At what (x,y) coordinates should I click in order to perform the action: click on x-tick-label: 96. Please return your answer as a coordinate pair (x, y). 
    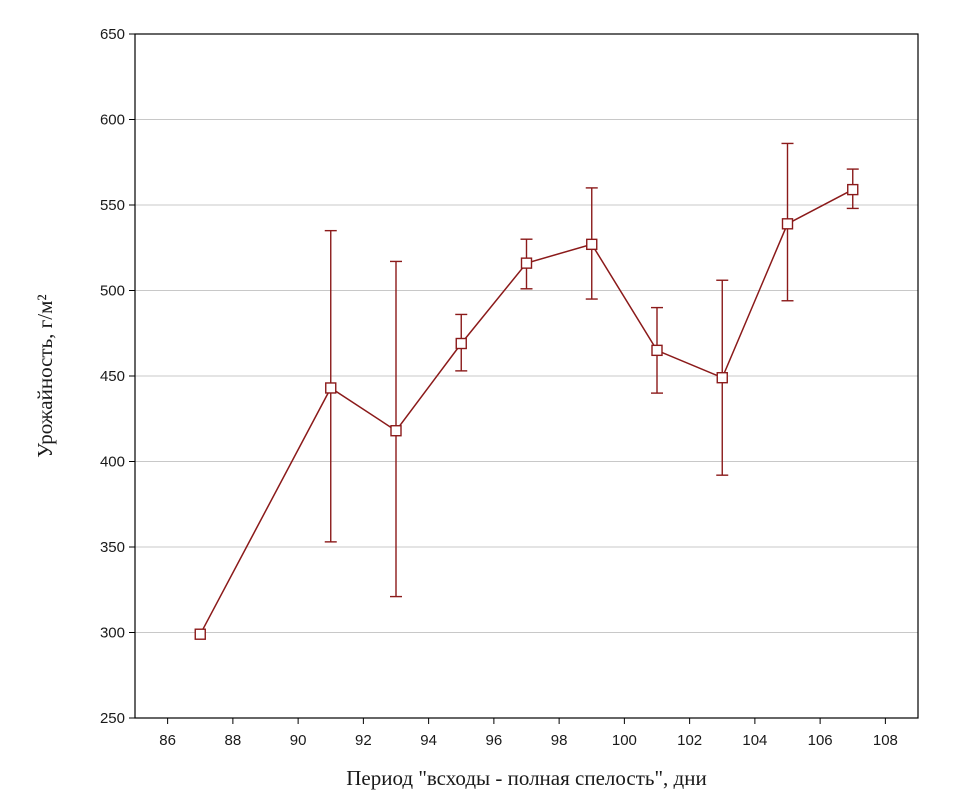
    Looking at the image, I should click on (494, 740).